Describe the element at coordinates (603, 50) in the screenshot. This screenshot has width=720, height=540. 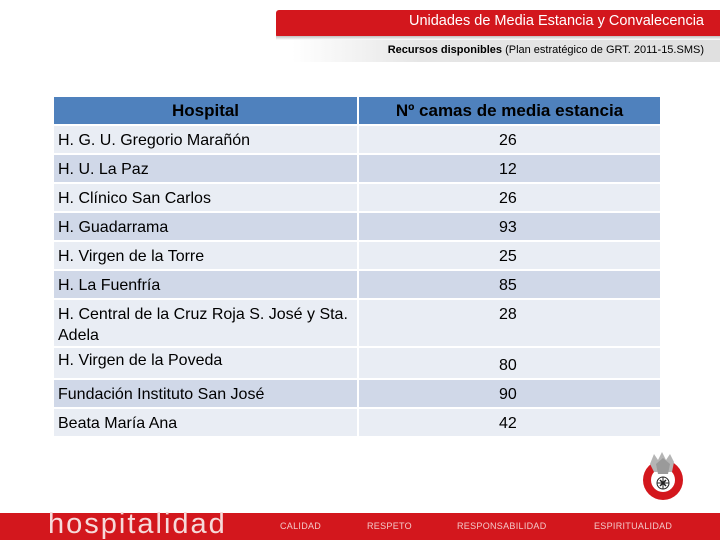
I see `subtitle-rest: (Plan estratégico de GRT. 2011-15.SMS)` at that location.